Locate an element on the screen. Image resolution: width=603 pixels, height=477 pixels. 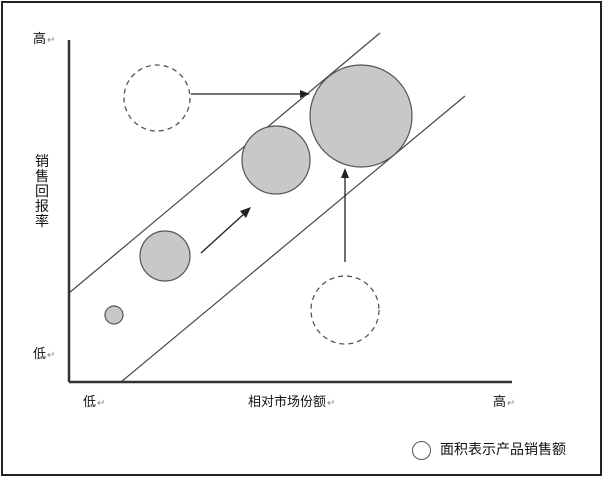
legend-text: 面积表示产品销售额 is located at coordinates (503, 450).